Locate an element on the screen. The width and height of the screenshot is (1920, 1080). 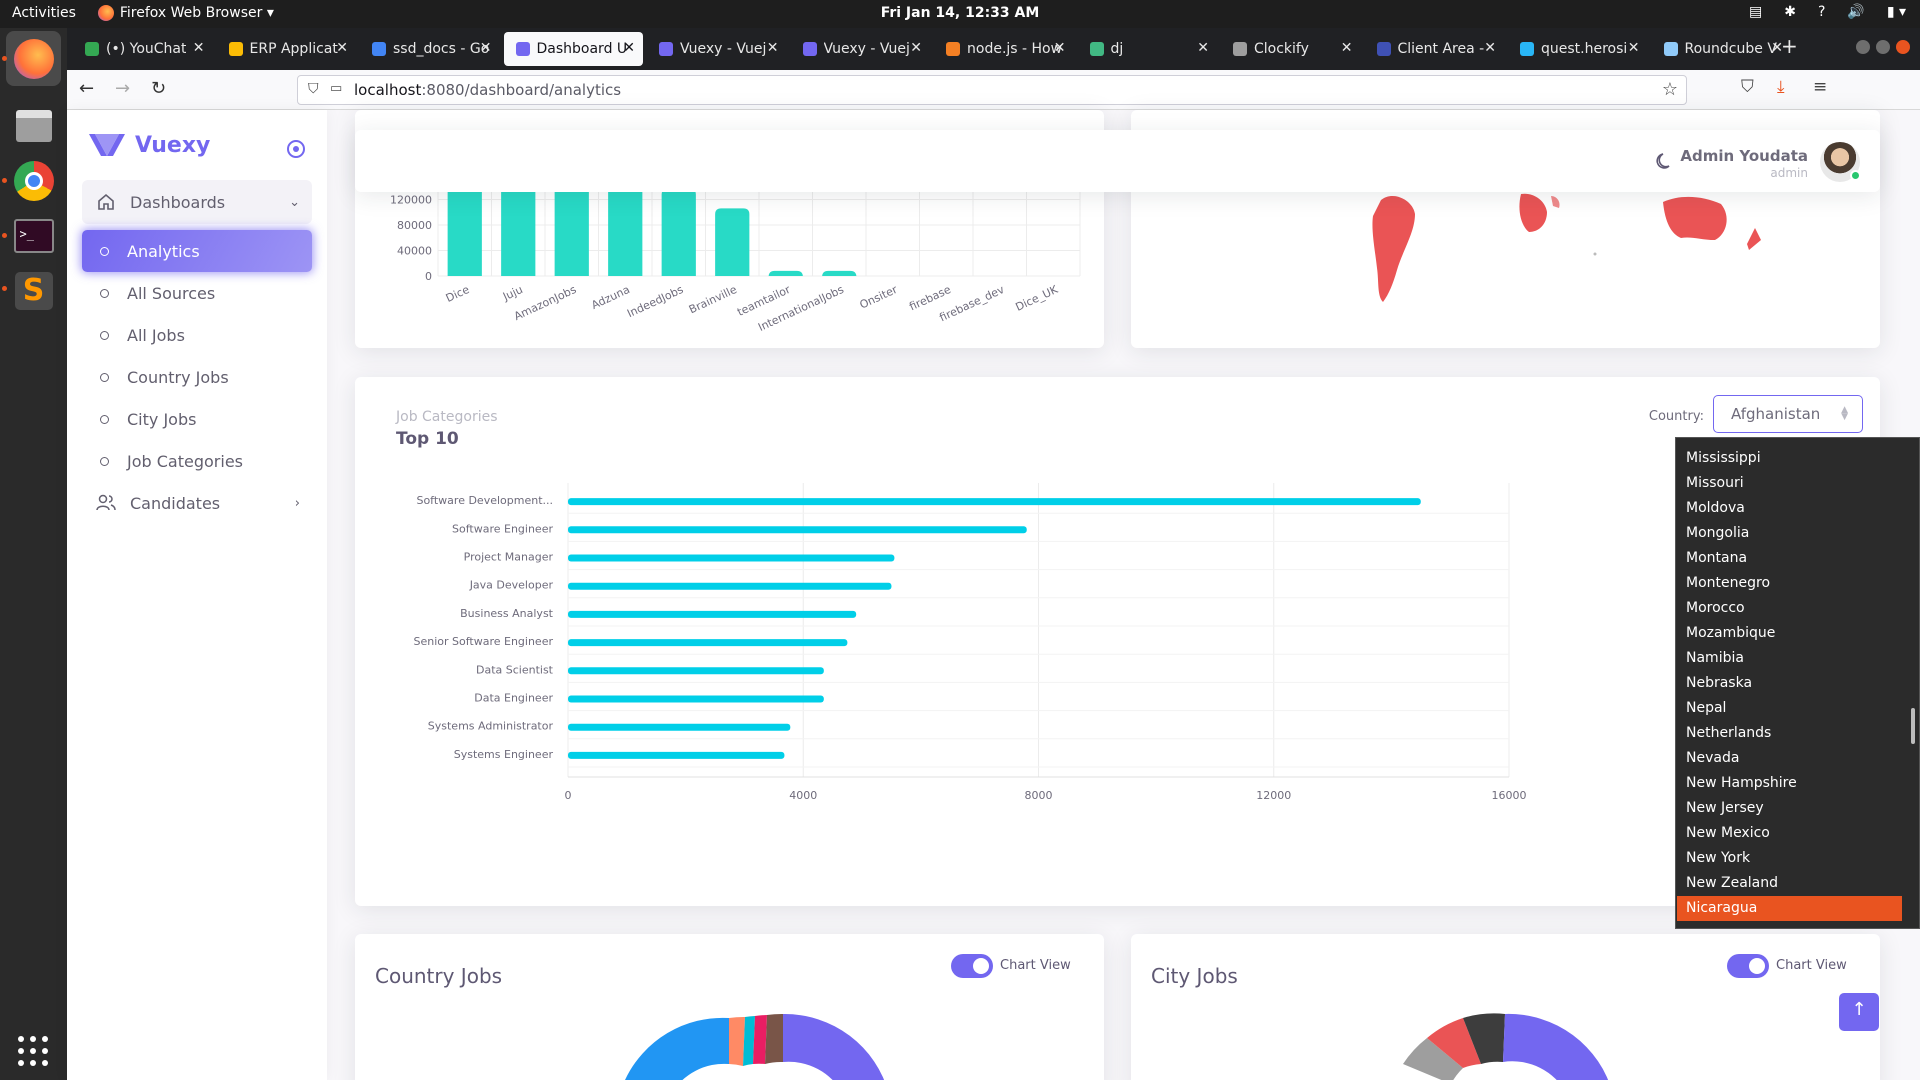
country-select: Afghanistan ▲ ▼ is located at coordinates (1788, 414).